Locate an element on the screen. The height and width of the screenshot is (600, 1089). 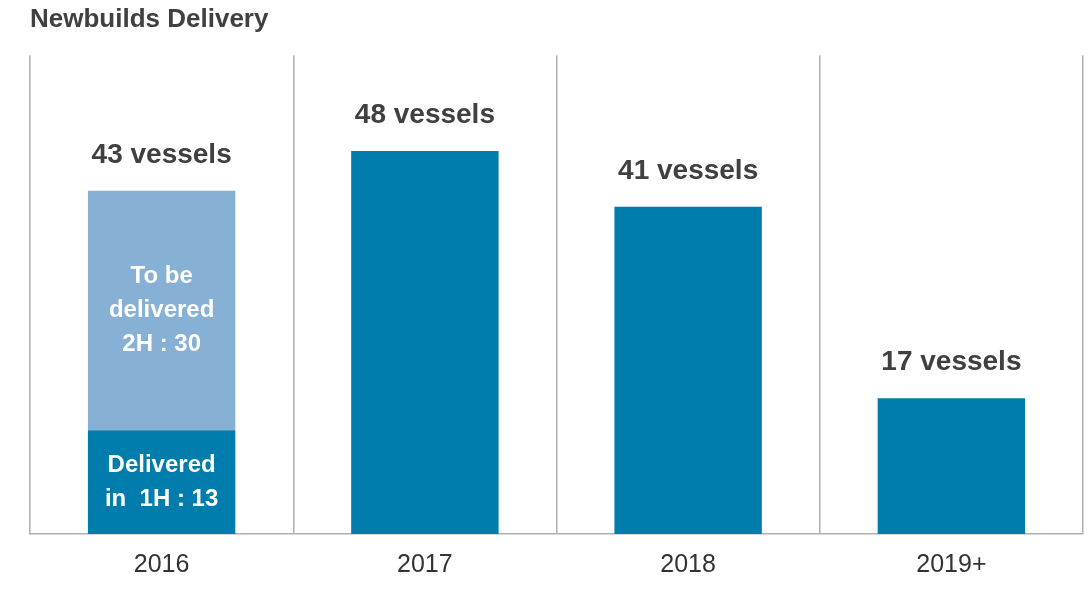
total-label: 43 vessels is located at coordinates (161, 153).